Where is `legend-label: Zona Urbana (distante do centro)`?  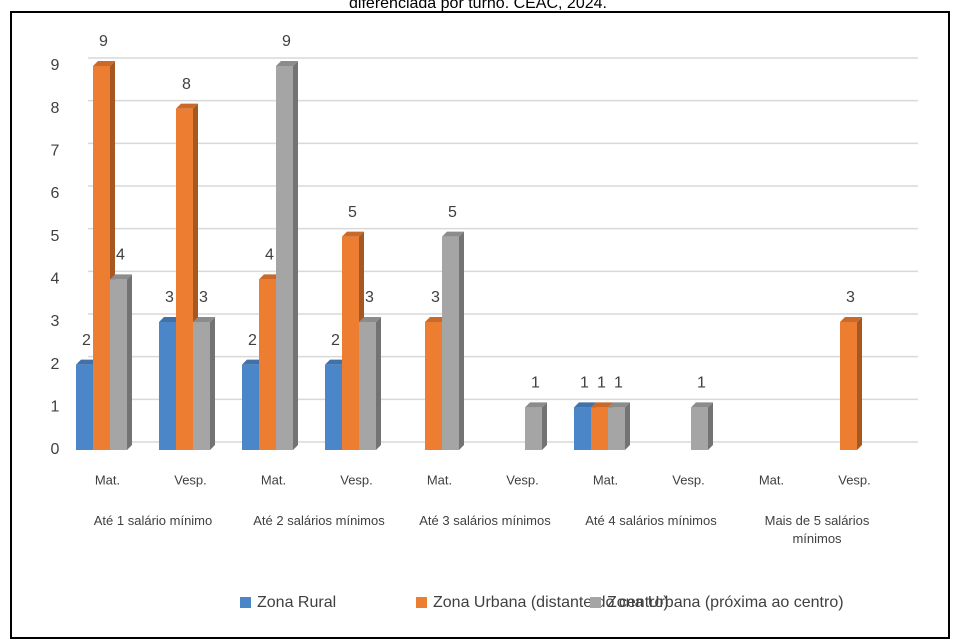 legend-label: Zona Urbana (distante do centro) is located at coordinates (551, 602).